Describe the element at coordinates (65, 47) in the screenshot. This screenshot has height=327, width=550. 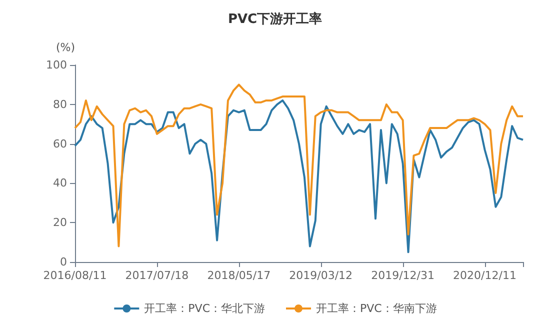
I see `y-axis-title: (%)` at that location.